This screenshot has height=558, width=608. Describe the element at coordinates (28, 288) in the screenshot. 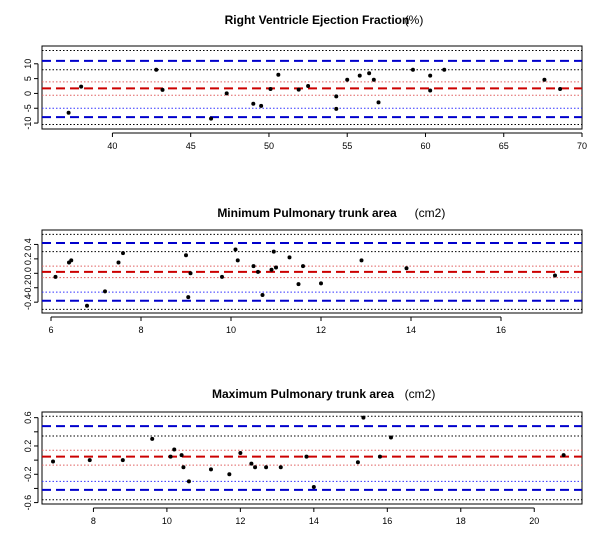

I see `y-tick-label: -0.2` at that location.